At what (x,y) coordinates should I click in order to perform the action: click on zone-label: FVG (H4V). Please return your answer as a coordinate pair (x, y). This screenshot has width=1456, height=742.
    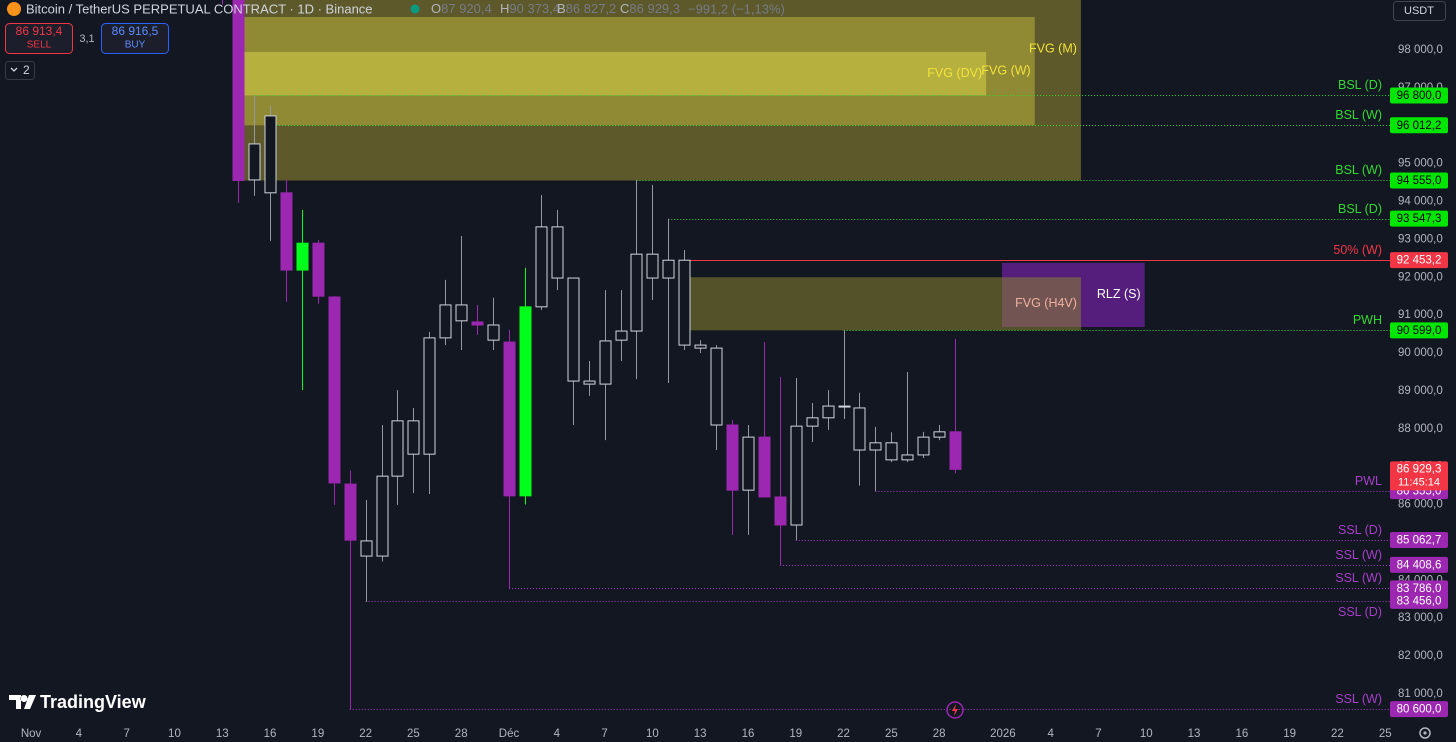
    Looking at the image, I should click on (1046, 303).